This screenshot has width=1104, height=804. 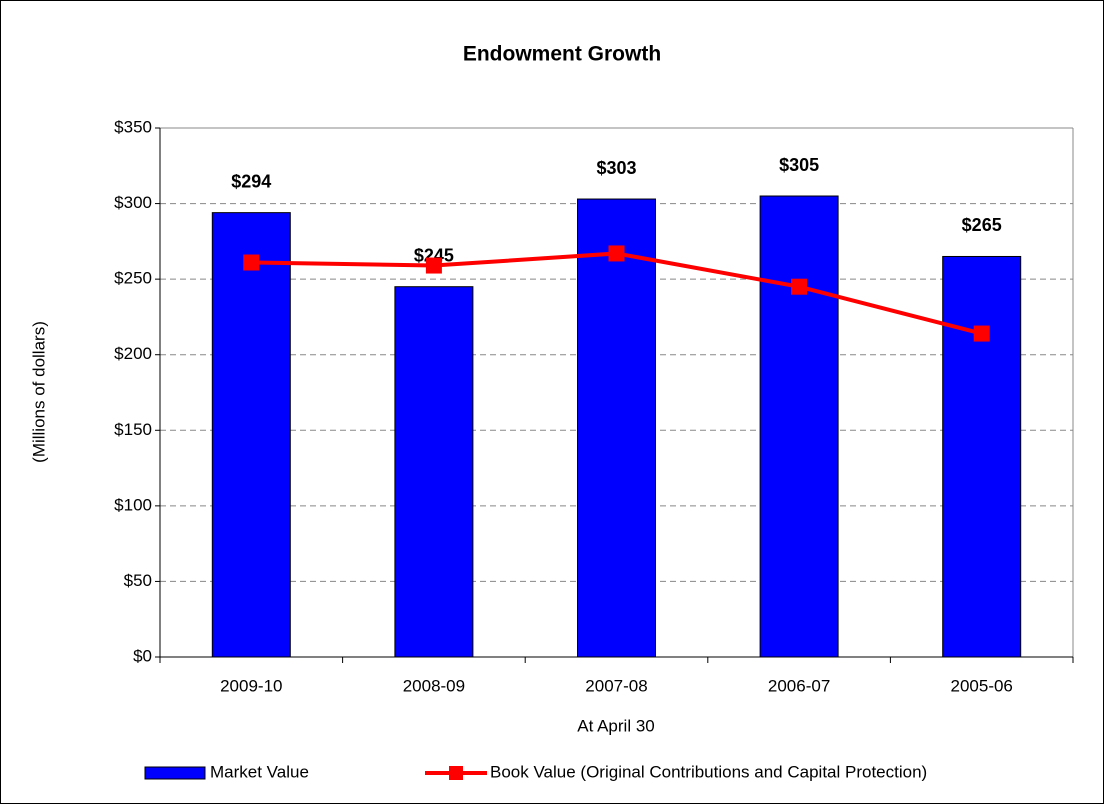 What do you see at coordinates (982, 225) in the screenshot?
I see `data-label: $265` at bounding box center [982, 225].